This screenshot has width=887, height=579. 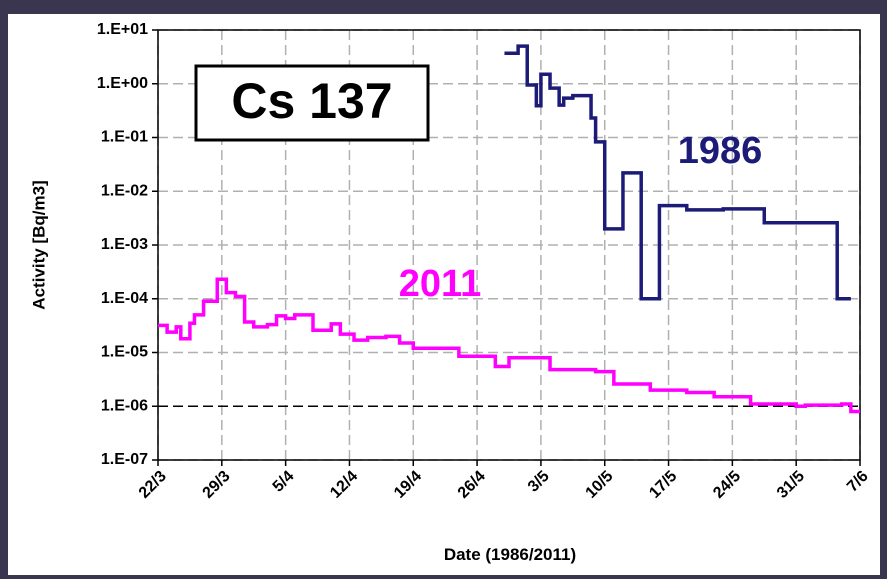 I want to click on y-tick-label: 1.E-03, so click(x=124, y=244).